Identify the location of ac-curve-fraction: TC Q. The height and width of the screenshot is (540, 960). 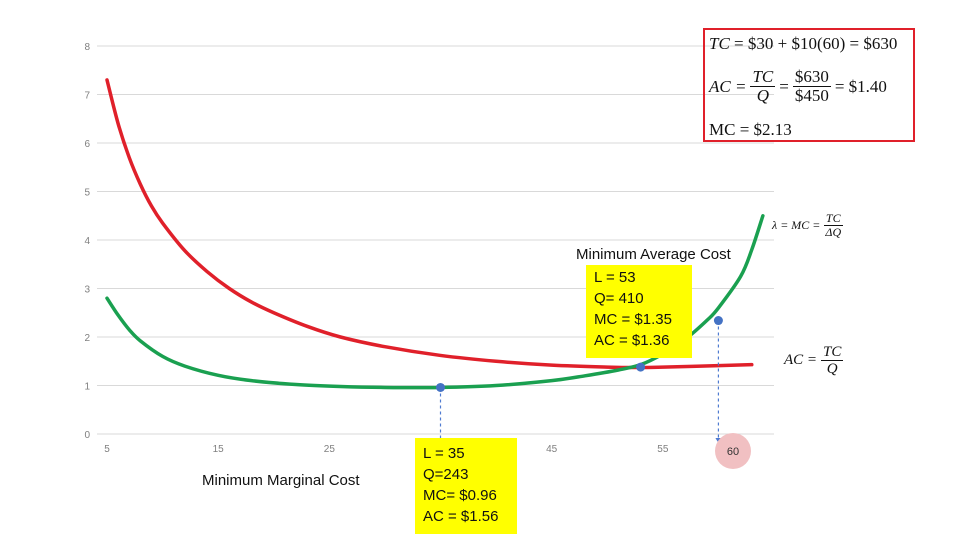
(832, 360).